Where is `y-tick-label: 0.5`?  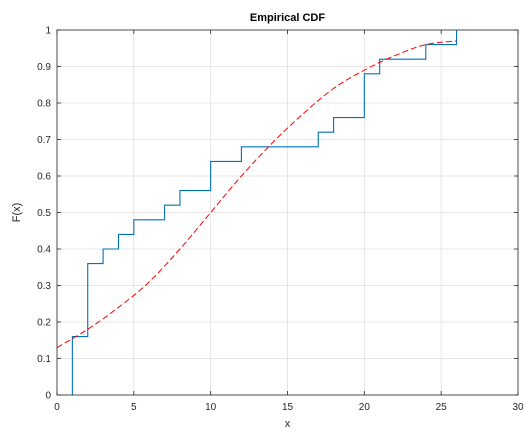
y-tick-label: 0.5 is located at coordinates (44, 213).